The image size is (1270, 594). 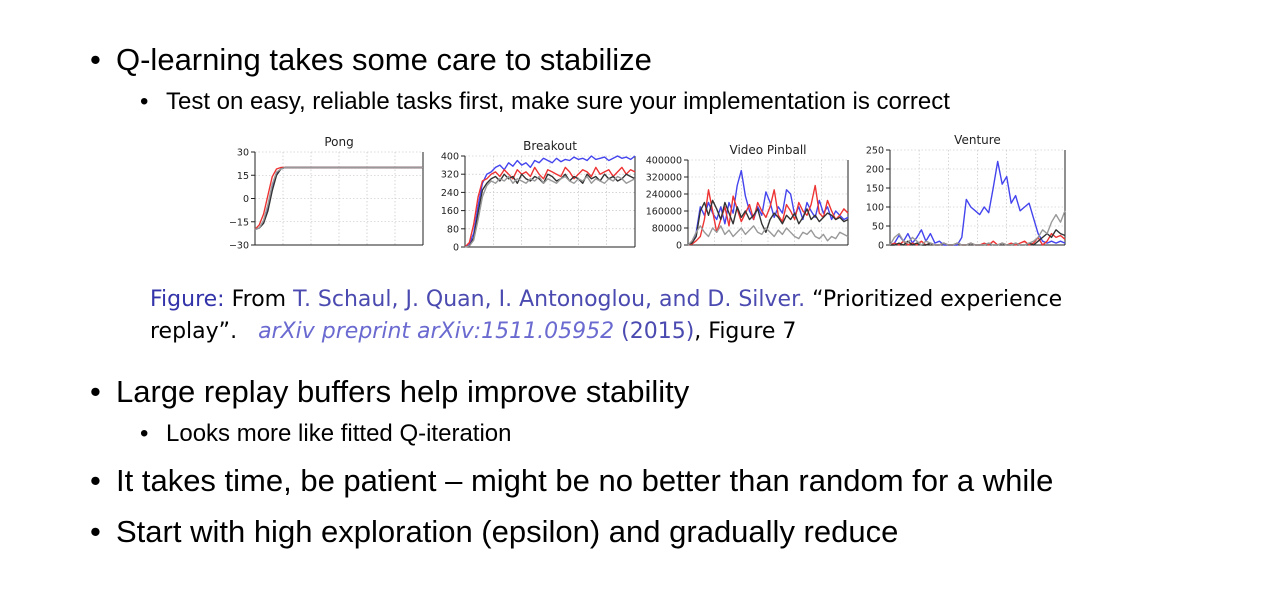 What do you see at coordinates (937, 299) in the screenshot?
I see `caption-title: “Prioritized experience` at bounding box center [937, 299].